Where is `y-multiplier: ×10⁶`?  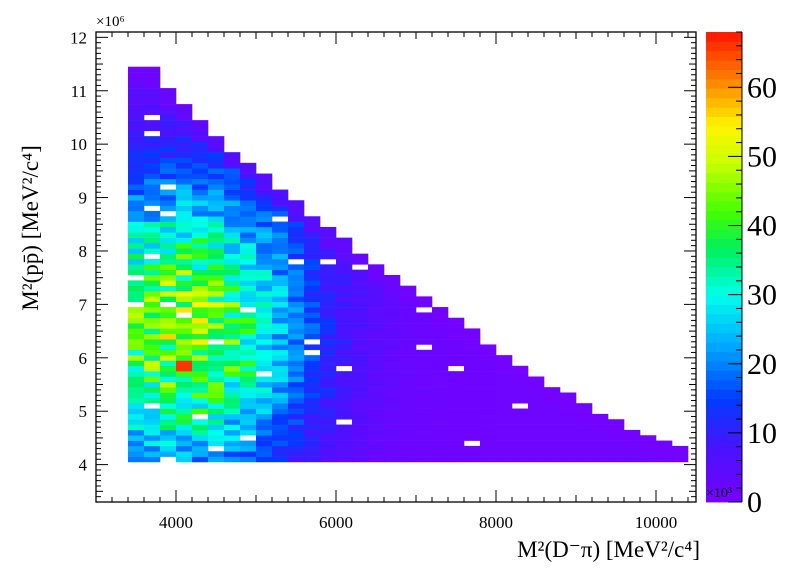
y-multiplier: ×10⁶ is located at coordinates (110, 22).